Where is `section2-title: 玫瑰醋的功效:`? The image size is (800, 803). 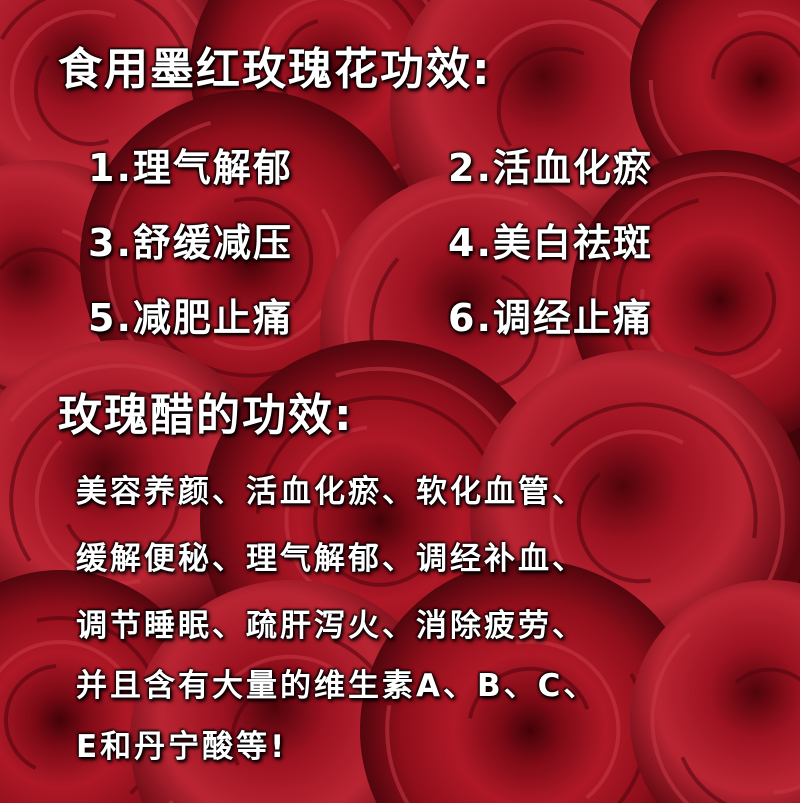 section2-title: 玫瑰醋的功效: is located at coordinates (206, 415).